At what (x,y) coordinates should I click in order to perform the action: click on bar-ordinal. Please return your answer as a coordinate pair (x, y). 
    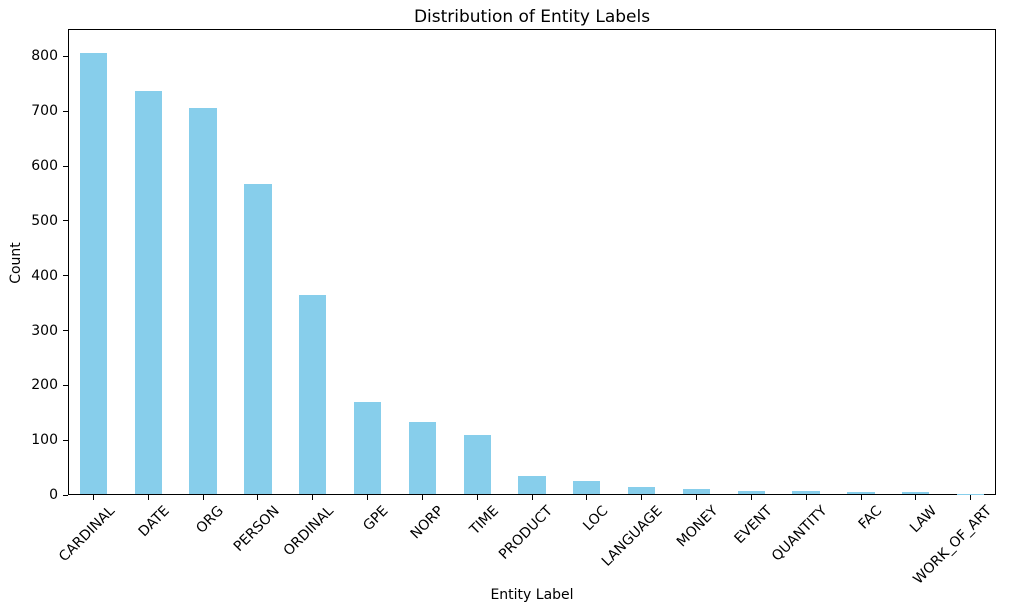
    Looking at the image, I should click on (313, 394).